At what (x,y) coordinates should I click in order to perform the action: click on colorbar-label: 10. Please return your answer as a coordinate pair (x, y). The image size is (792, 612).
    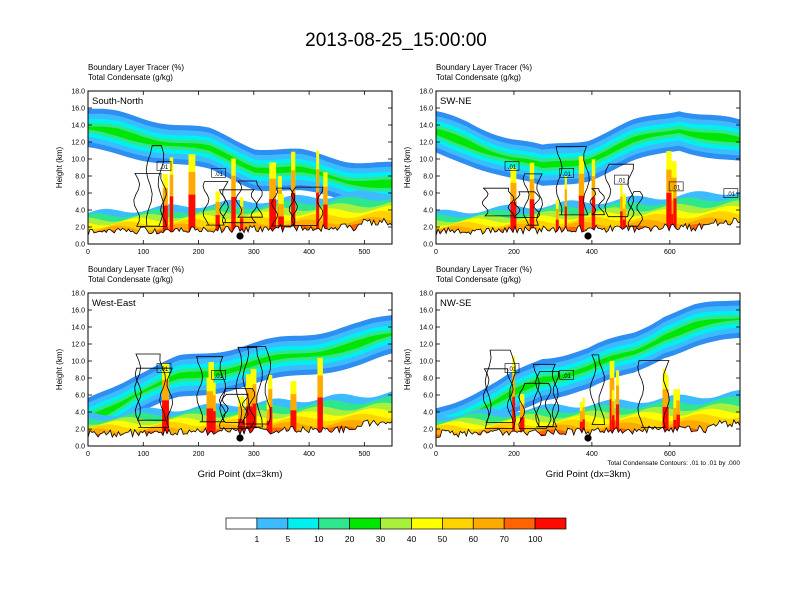
    Looking at the image, I should click on (319, 539).